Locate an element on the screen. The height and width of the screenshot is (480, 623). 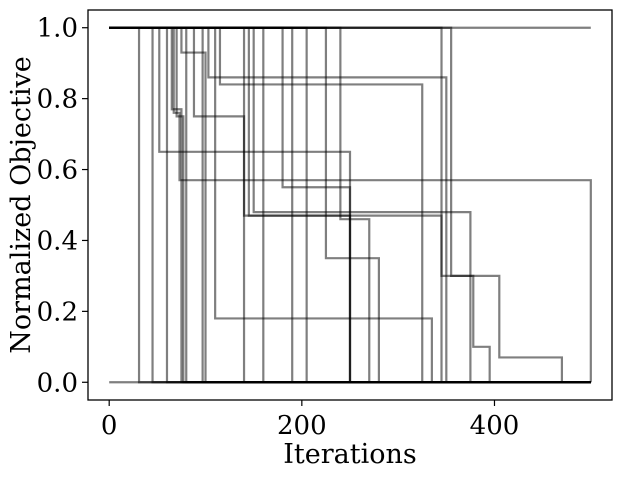
x-axis: 0 200 400 is located at coordinates (310, 420).